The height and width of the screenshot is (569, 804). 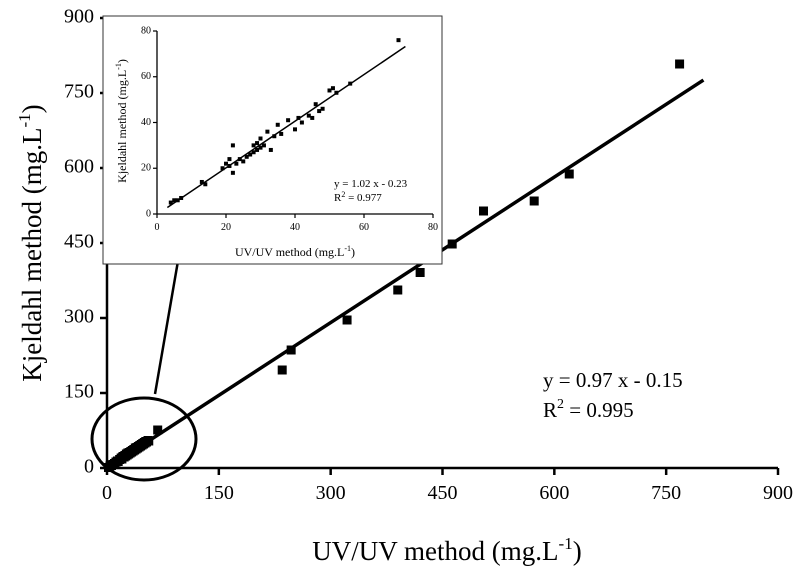 I want to click on inset-x-tick-label: 20, so click(x=226, y=227).